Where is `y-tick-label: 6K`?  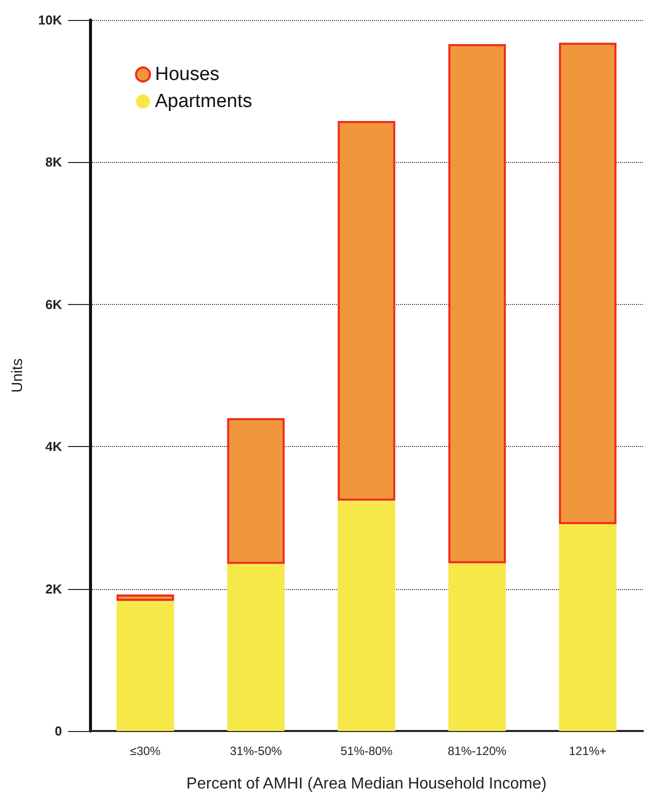 y-tick-label: 6K is located at coordinates (54, 304).